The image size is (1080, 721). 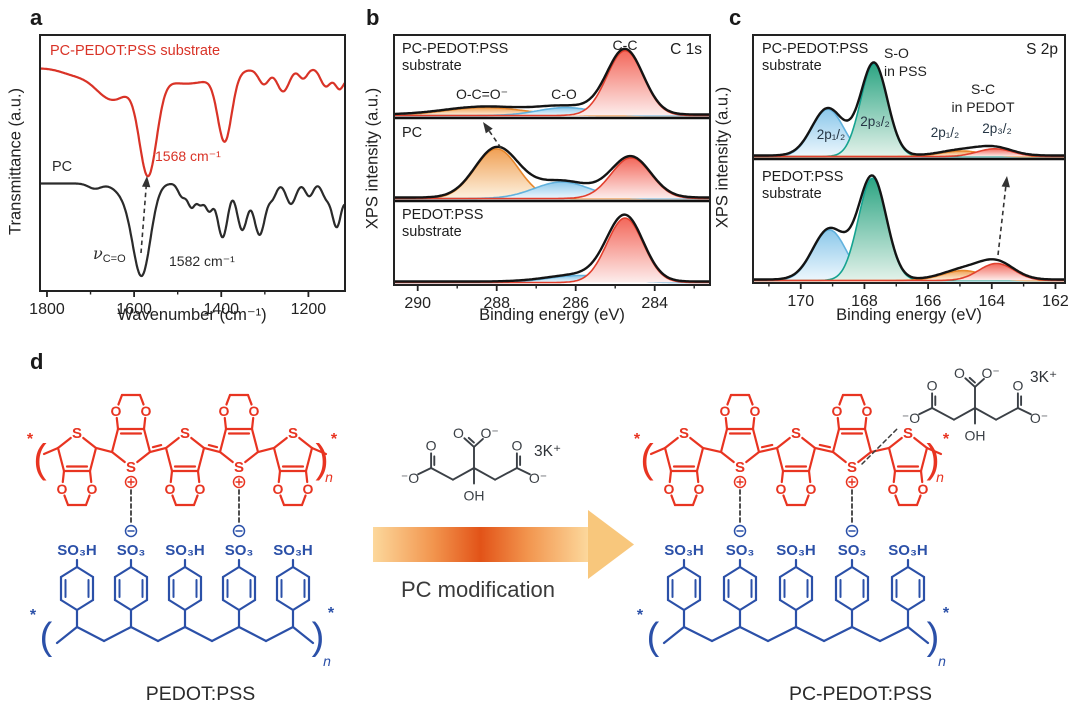 I want to click on oxygen-anion-label: ⁻O, so click(x=410, y=478).